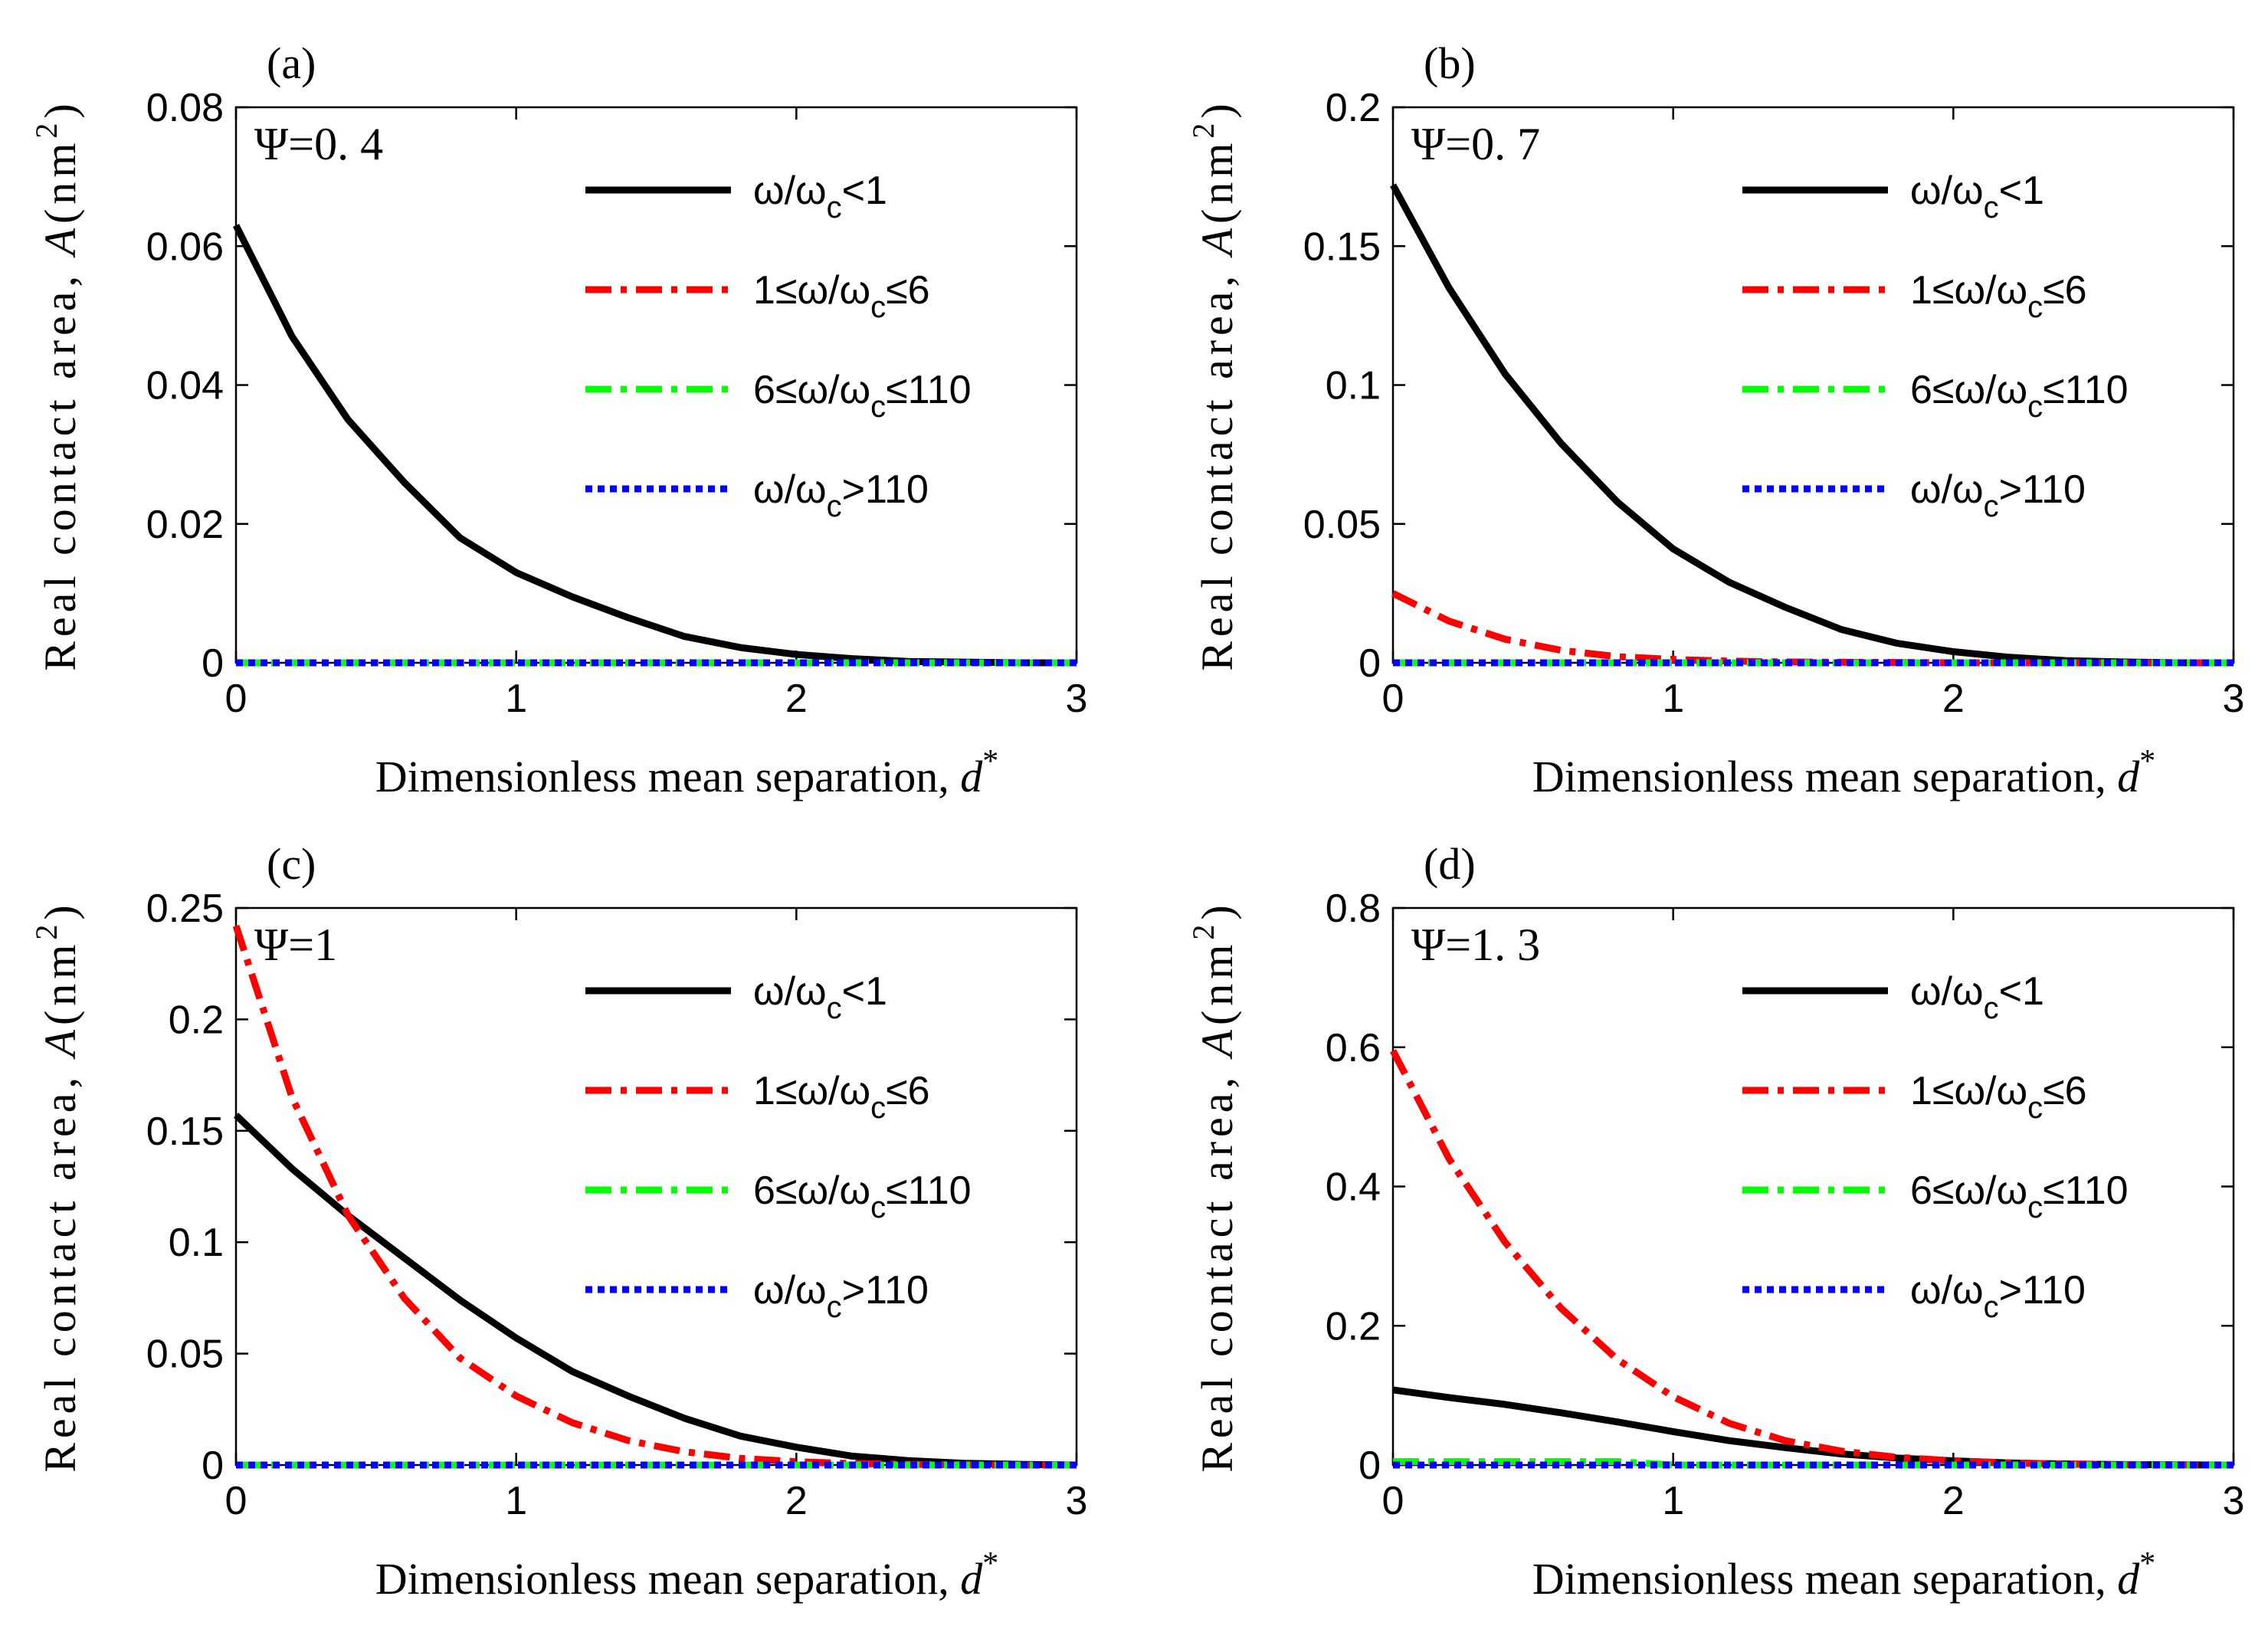 The image size is (2268, 1629). I want to click on y-tick-label: 0.08, so click(185, 108).